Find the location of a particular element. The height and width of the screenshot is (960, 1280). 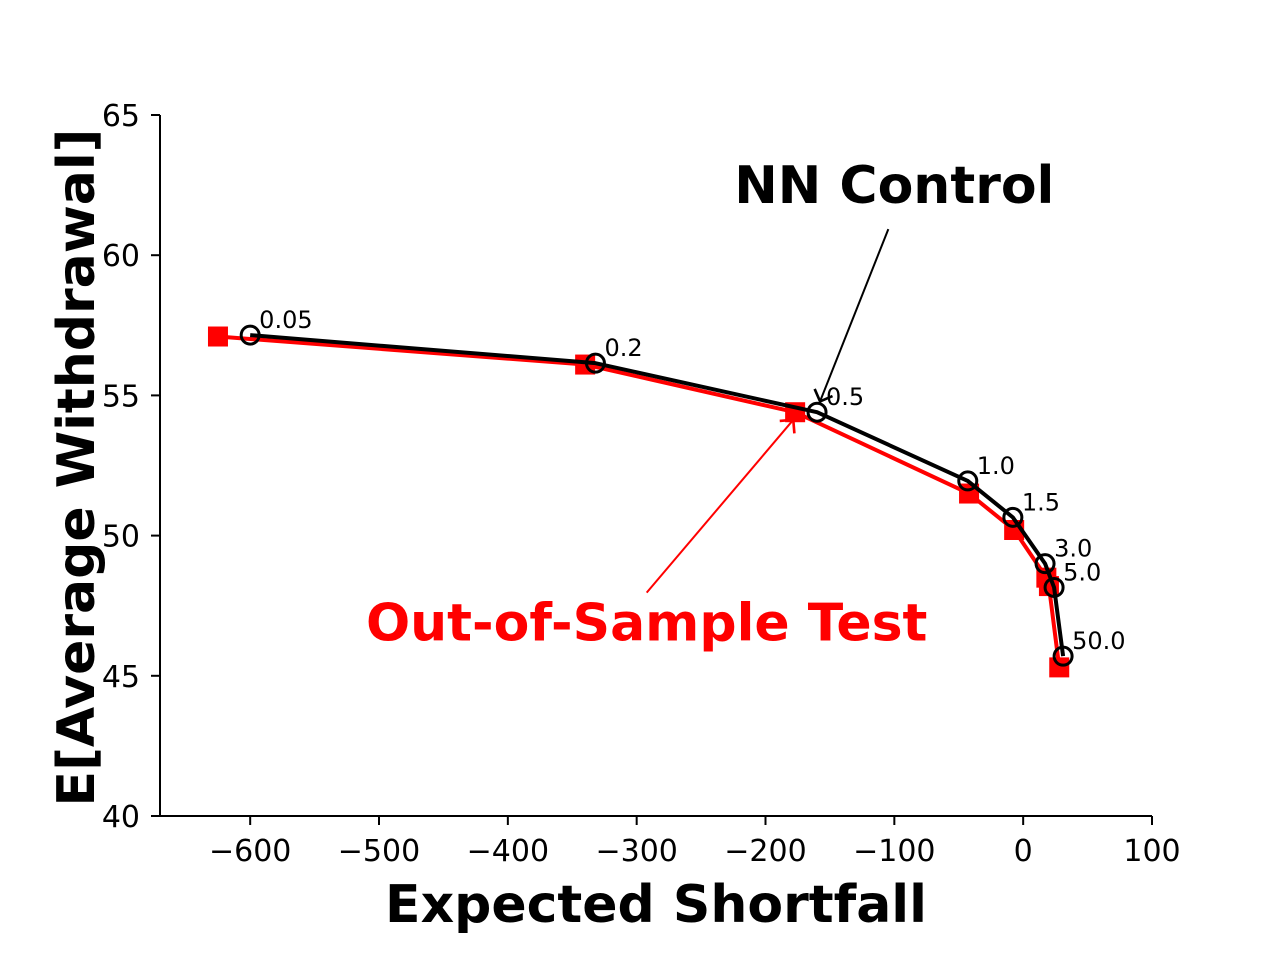

nn-control-arrow is located at coordinates (851, 316).